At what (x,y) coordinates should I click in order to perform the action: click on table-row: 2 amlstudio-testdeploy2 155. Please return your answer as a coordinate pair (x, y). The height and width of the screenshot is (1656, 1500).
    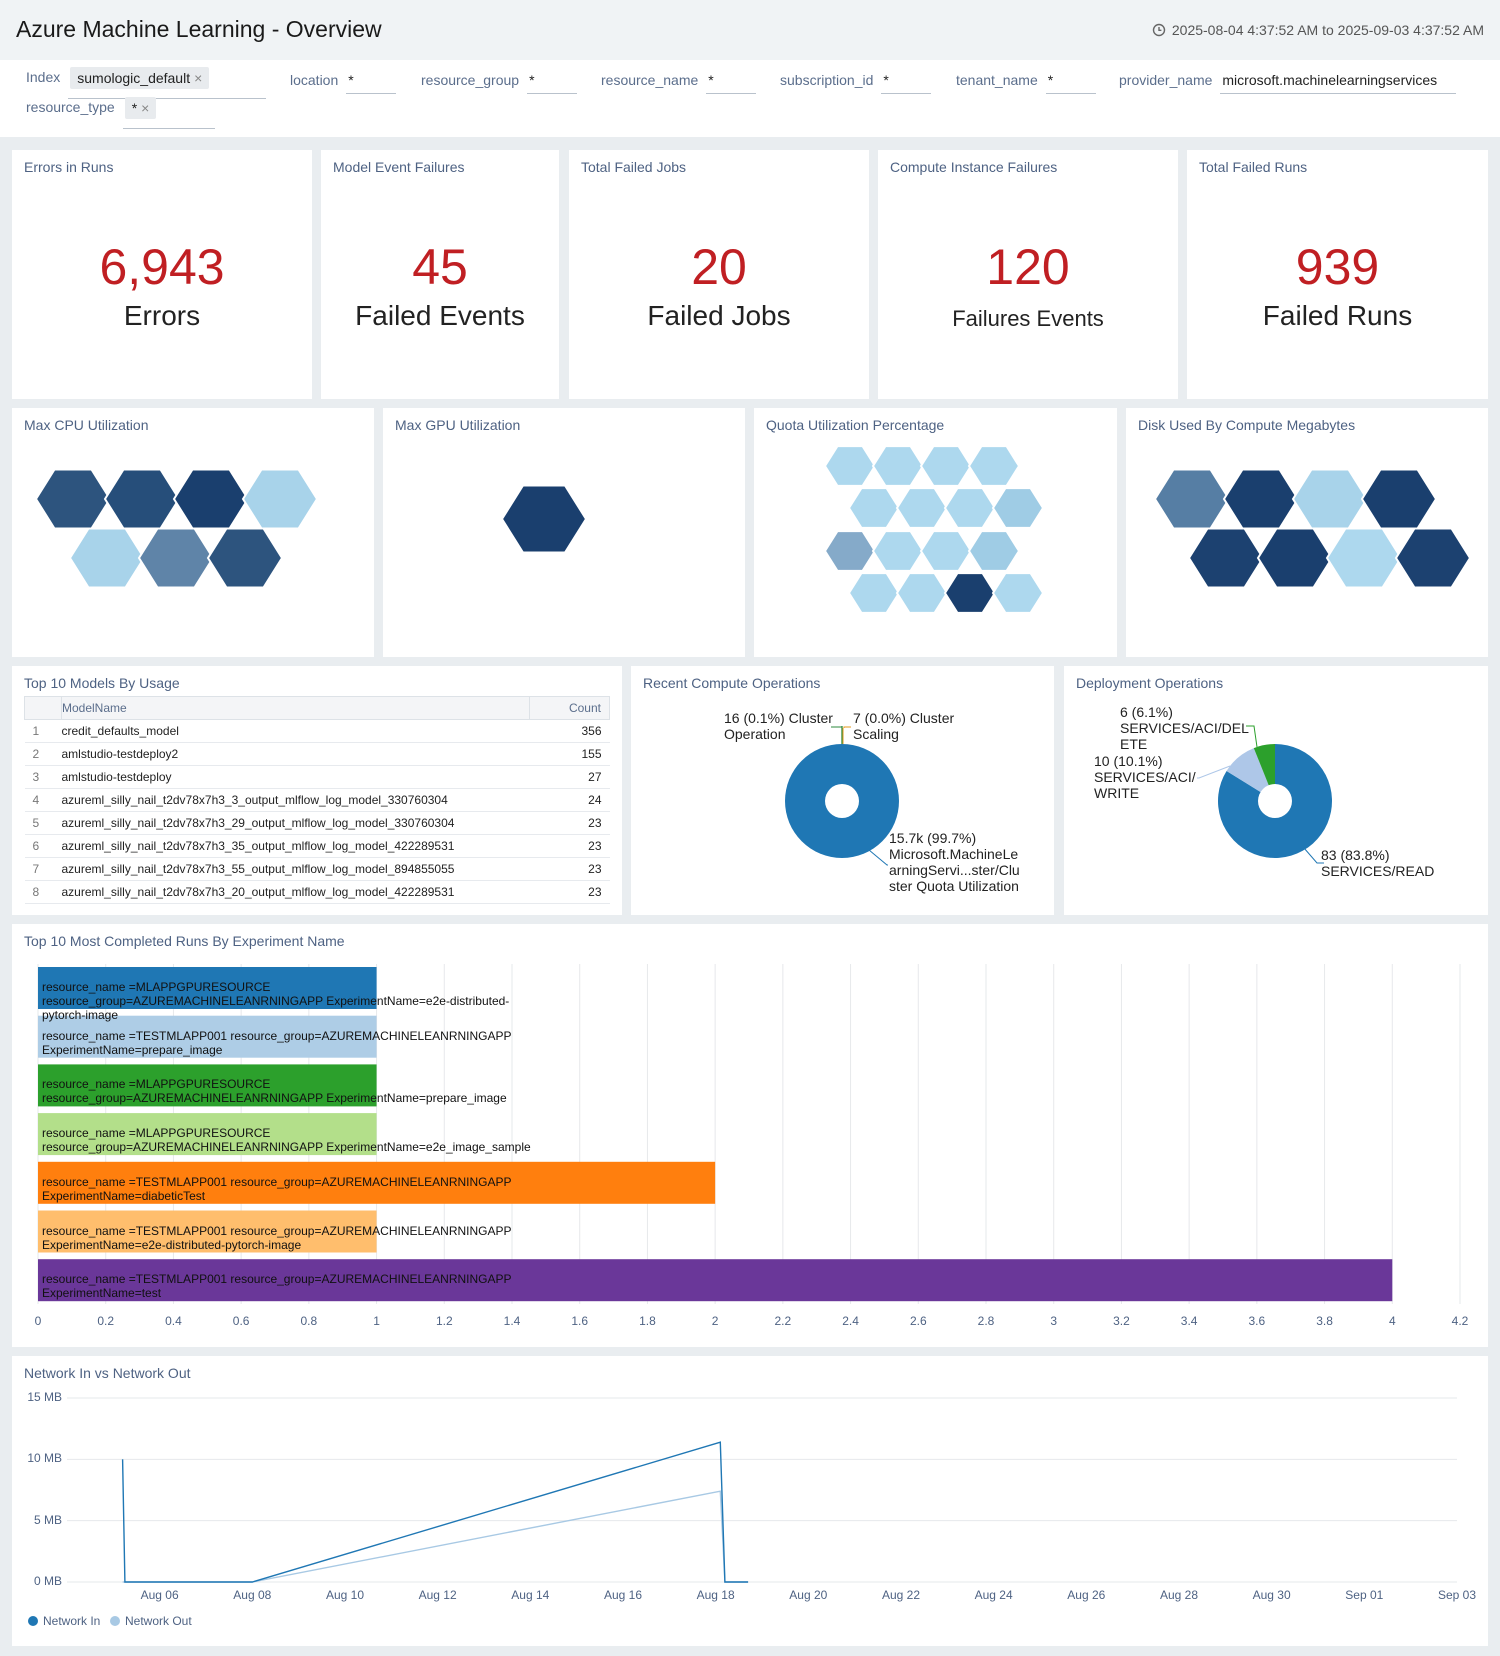
    Looking at the image, I should click on (317, 754).